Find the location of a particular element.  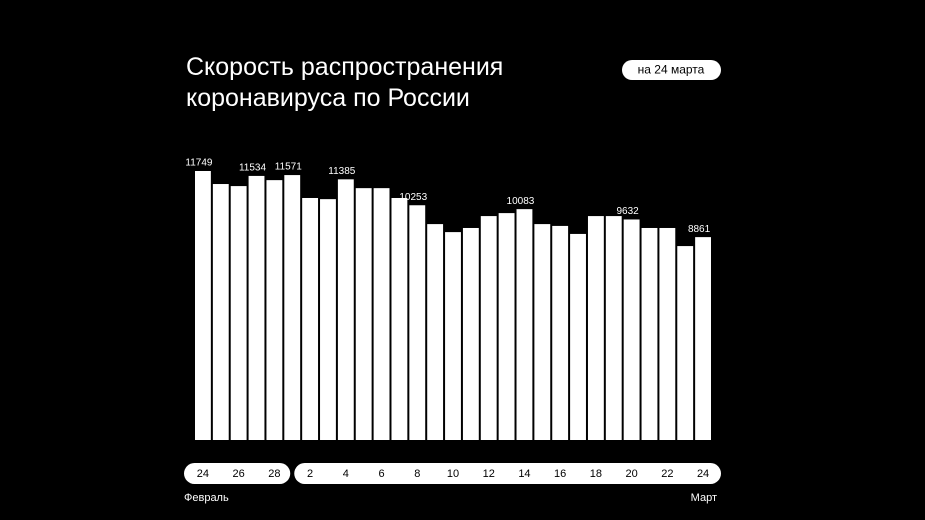

x-tick-label: 6 is located at coordinates (381, 474).